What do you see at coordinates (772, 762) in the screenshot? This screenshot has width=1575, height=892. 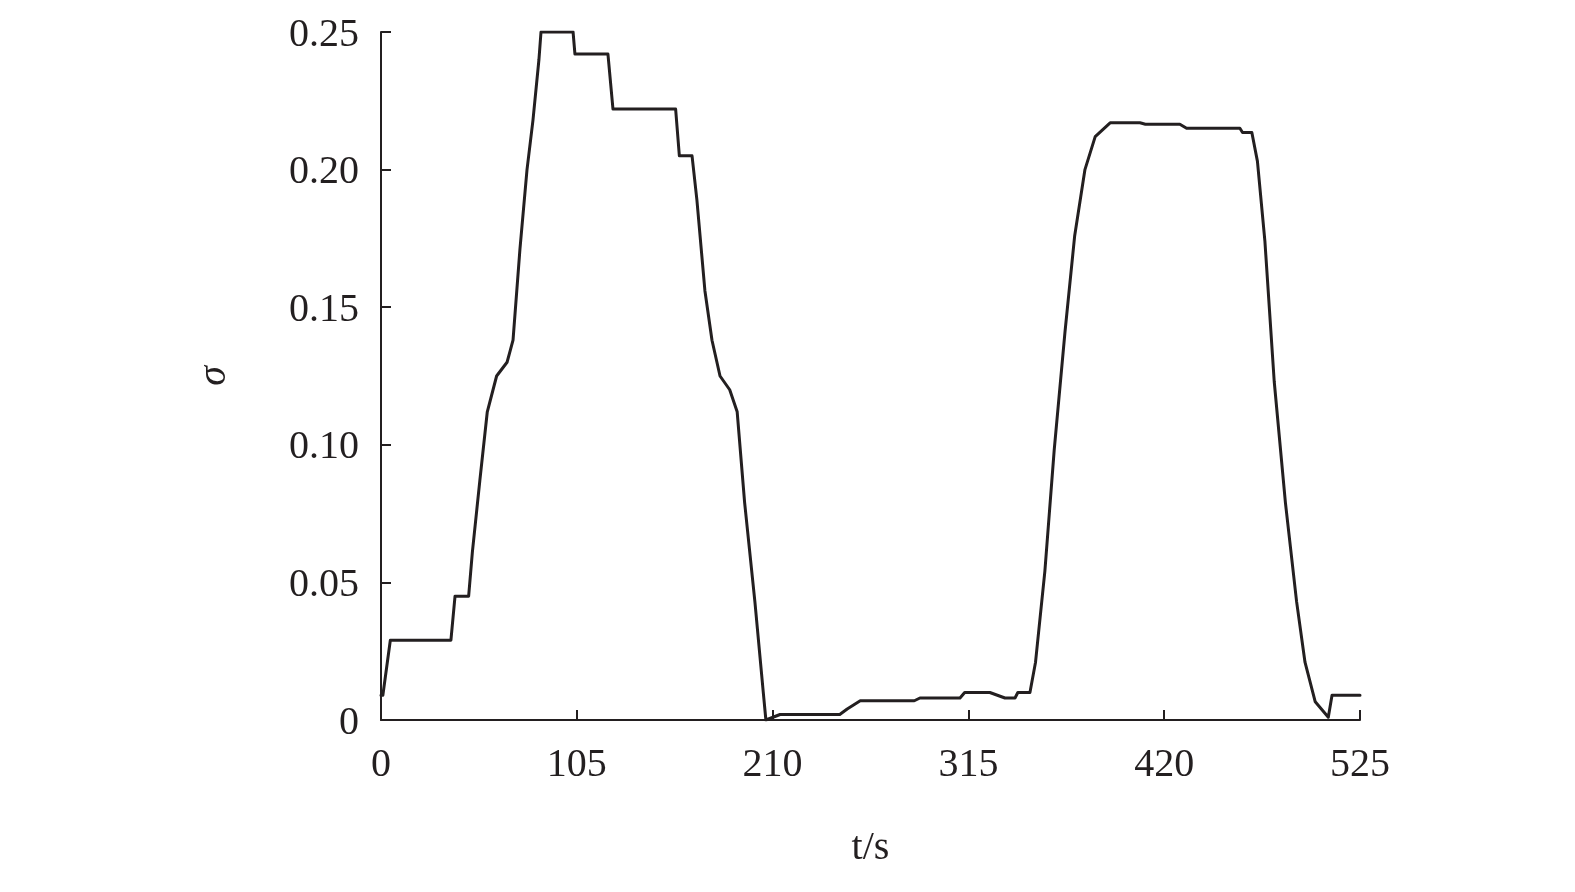 I see `x-tick-label: 210` at bounding box center [772, 762].